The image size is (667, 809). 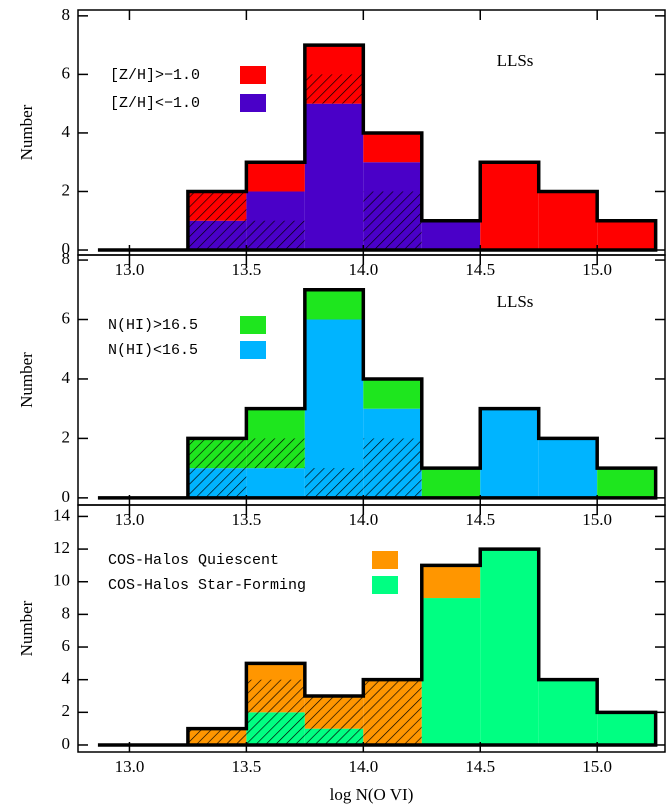 What do you see at coordinates (62, 514) in the screenshot?
I see `y-tick-label: 14` at bounding box center [62, 514].